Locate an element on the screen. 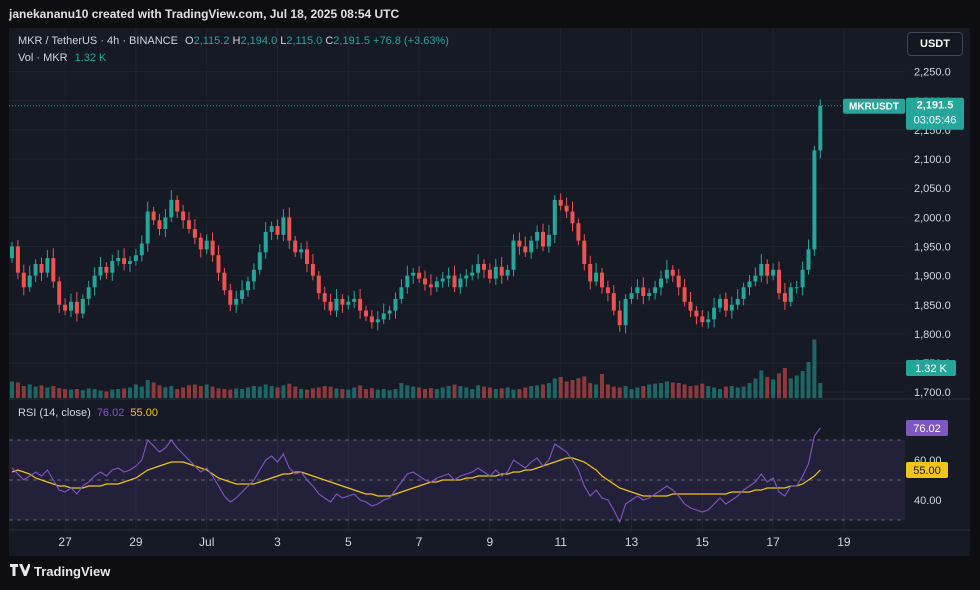  footer-brand: TradingView is located at coordinates (60, 571).